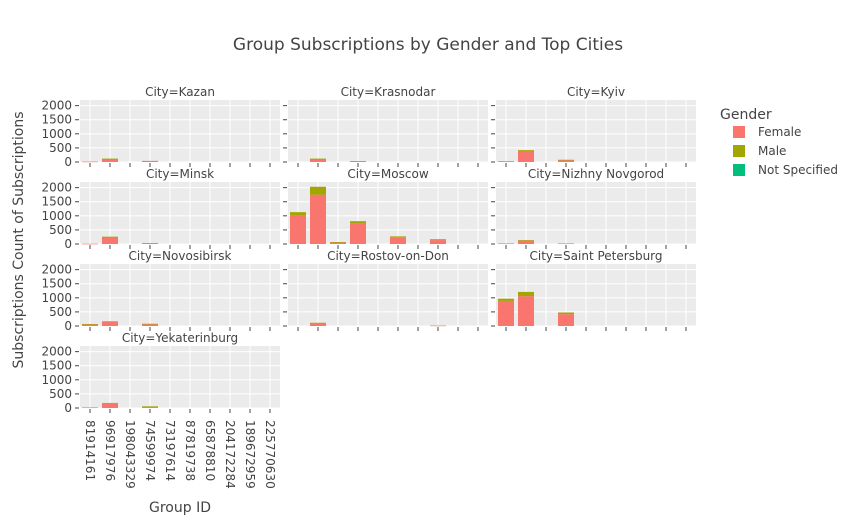 The image size is (856, 525). I want to click on legend-title: Gender, so click(746, 115).